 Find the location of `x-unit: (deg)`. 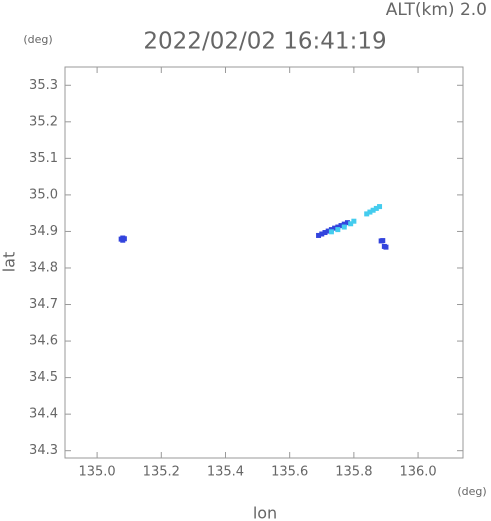

x-unit: (deg) is located at coordinates (471, 491).